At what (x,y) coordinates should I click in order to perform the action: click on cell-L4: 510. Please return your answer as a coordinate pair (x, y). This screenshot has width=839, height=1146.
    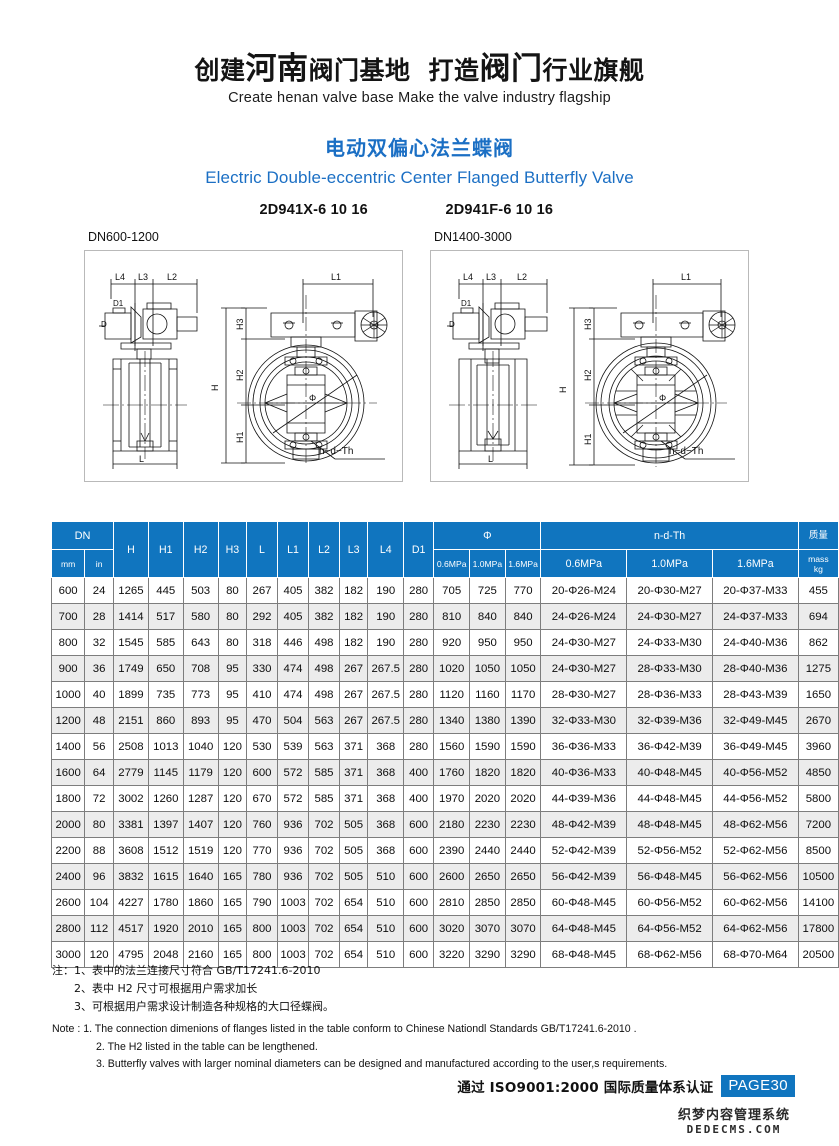
    Looking at the image, I should click on (385, 902).